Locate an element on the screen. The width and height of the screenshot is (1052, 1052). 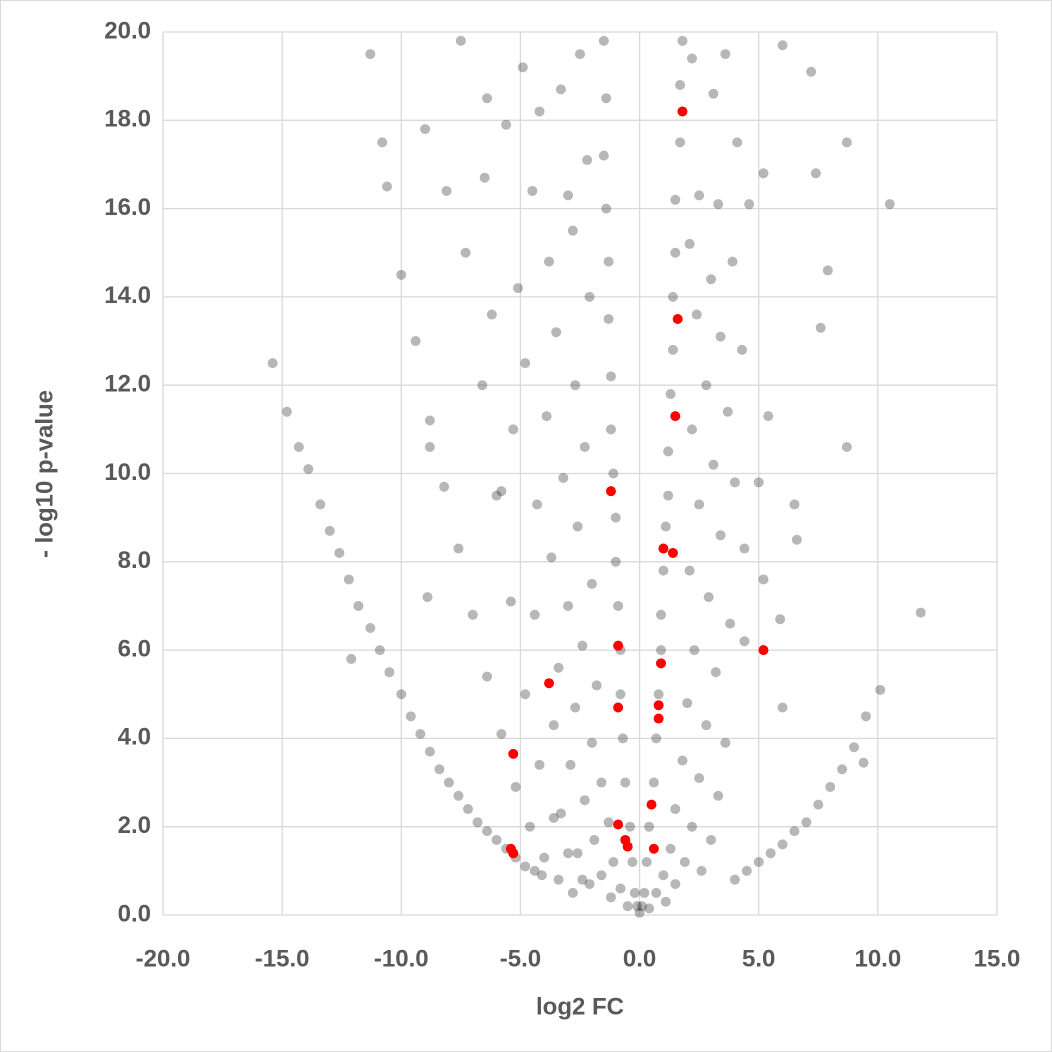
y-axis-title: - log10 p-value is located at coordinates (44, 474).